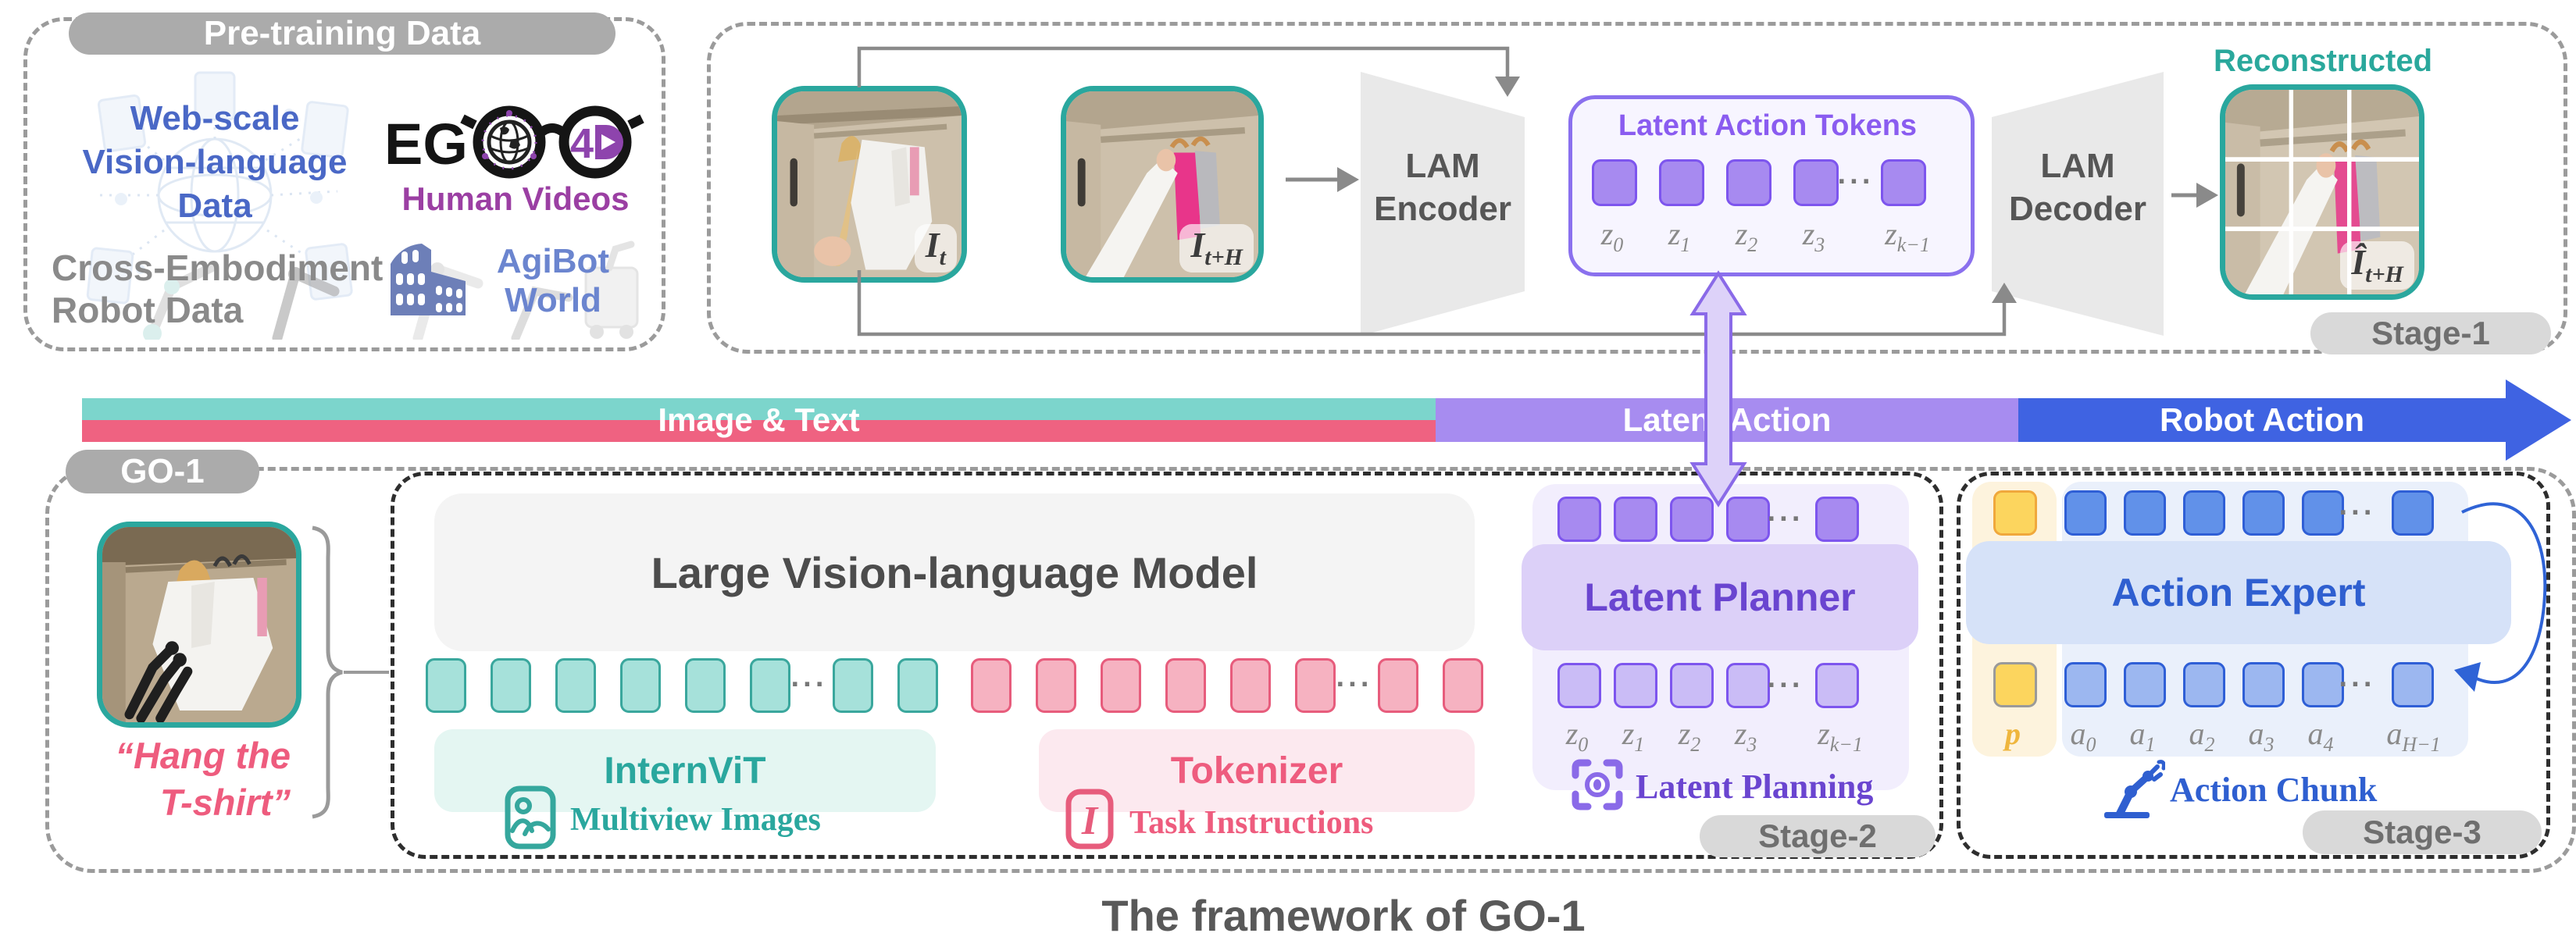 This screenshot has height=951, width=2576. I want to click on figure-caption: The framework of GO-1, so click(1343, 915).